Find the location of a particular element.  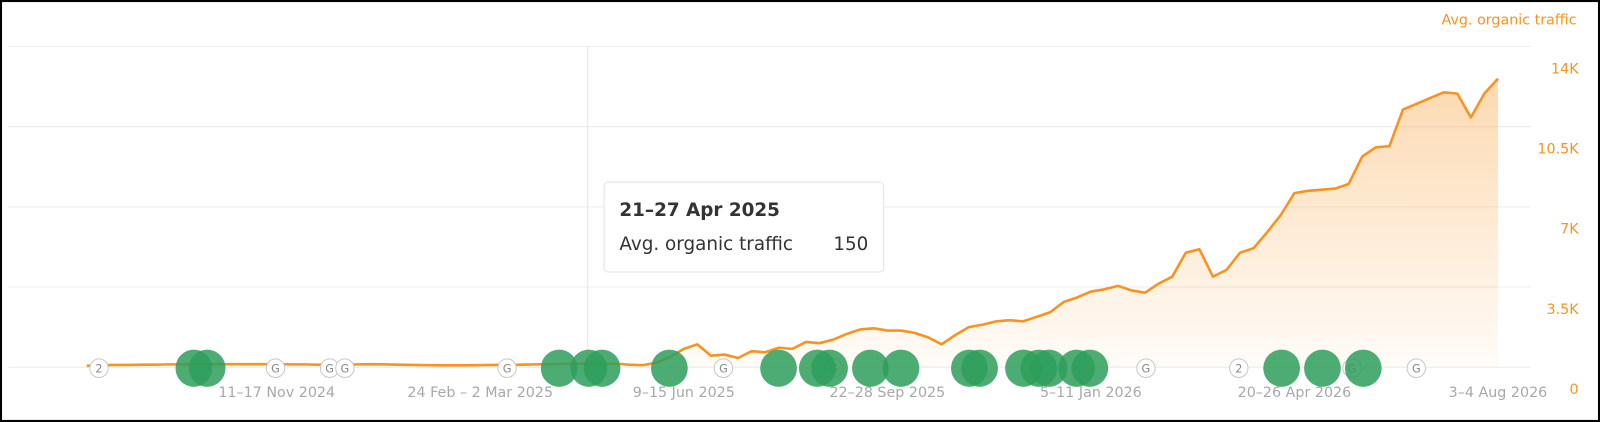

y-tick-label: 3.5K is located at coordinates (1562, 310).